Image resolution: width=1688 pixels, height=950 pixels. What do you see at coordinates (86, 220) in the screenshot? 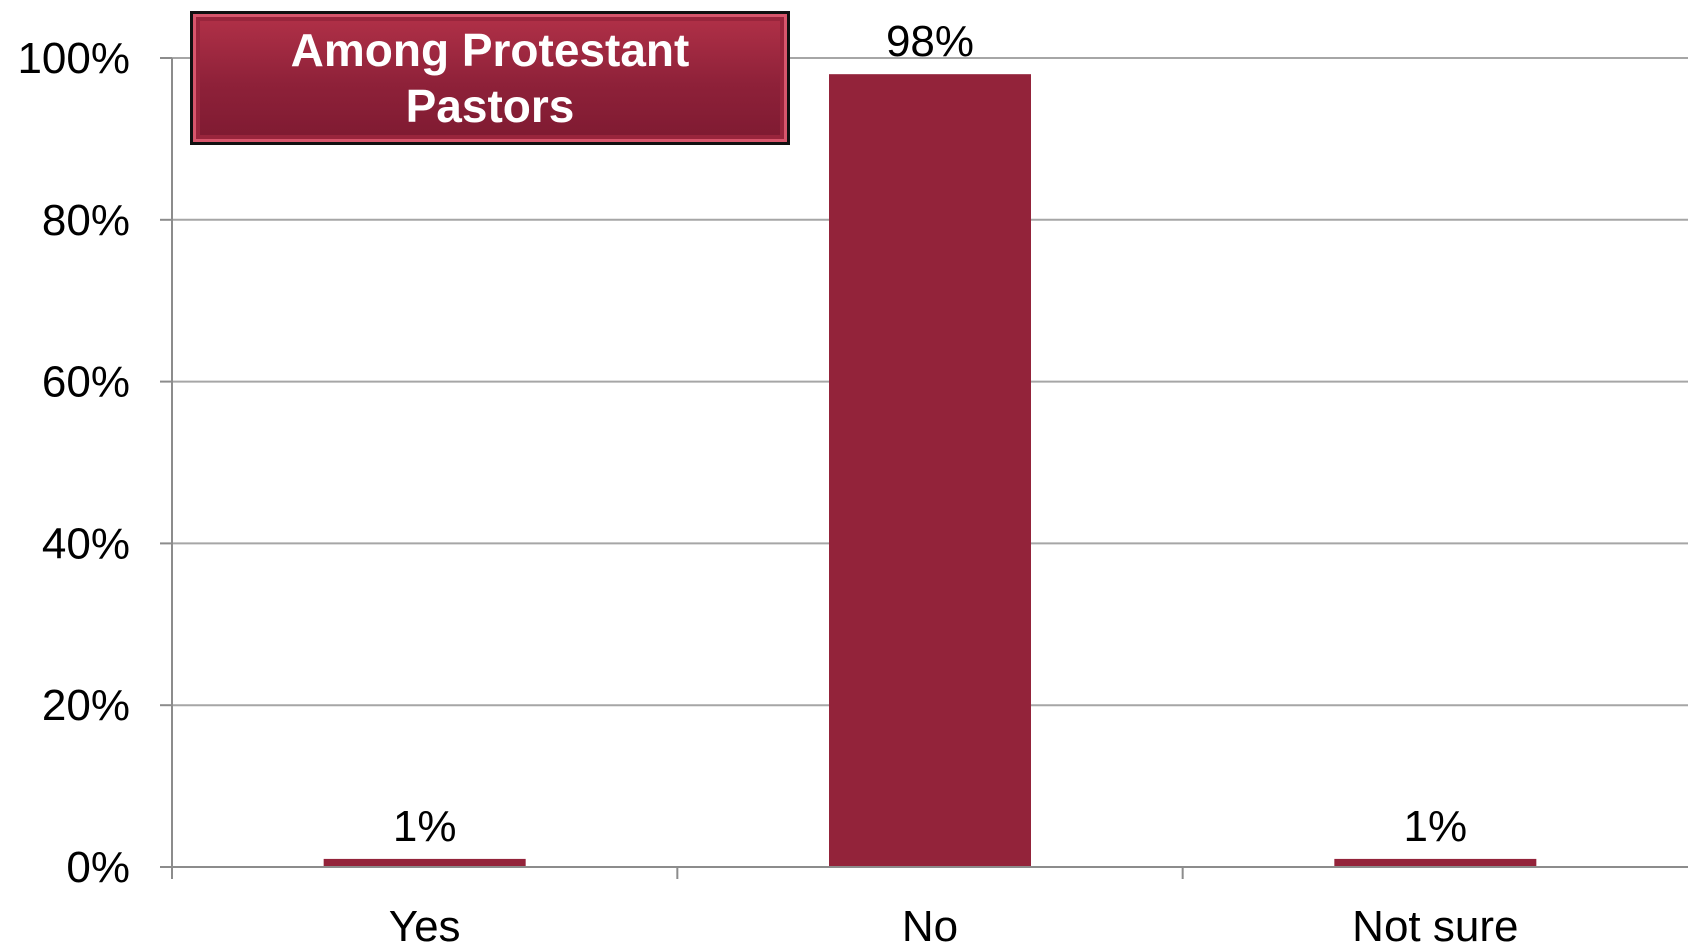
I see `y-tick-label: 80%` at bounding box center [86, 220].